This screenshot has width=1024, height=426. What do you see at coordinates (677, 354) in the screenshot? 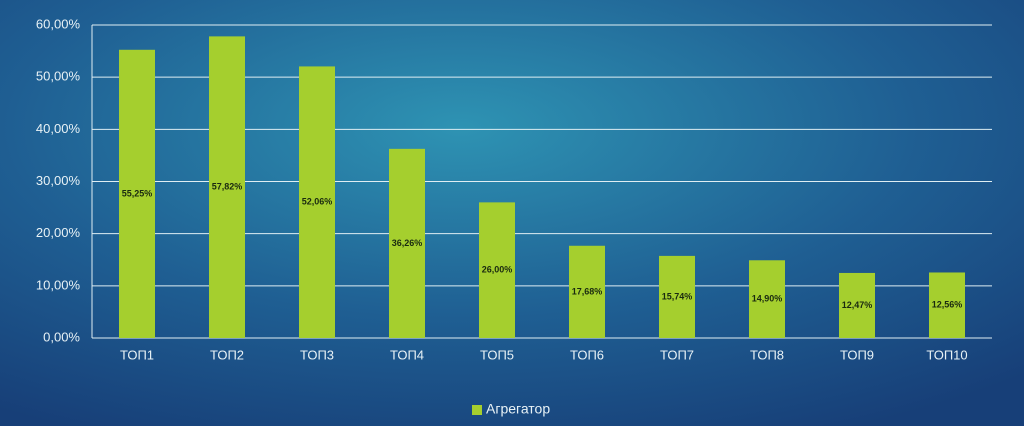
I see `x-tick-label: ТОП7` at bounding box center [677, 354].